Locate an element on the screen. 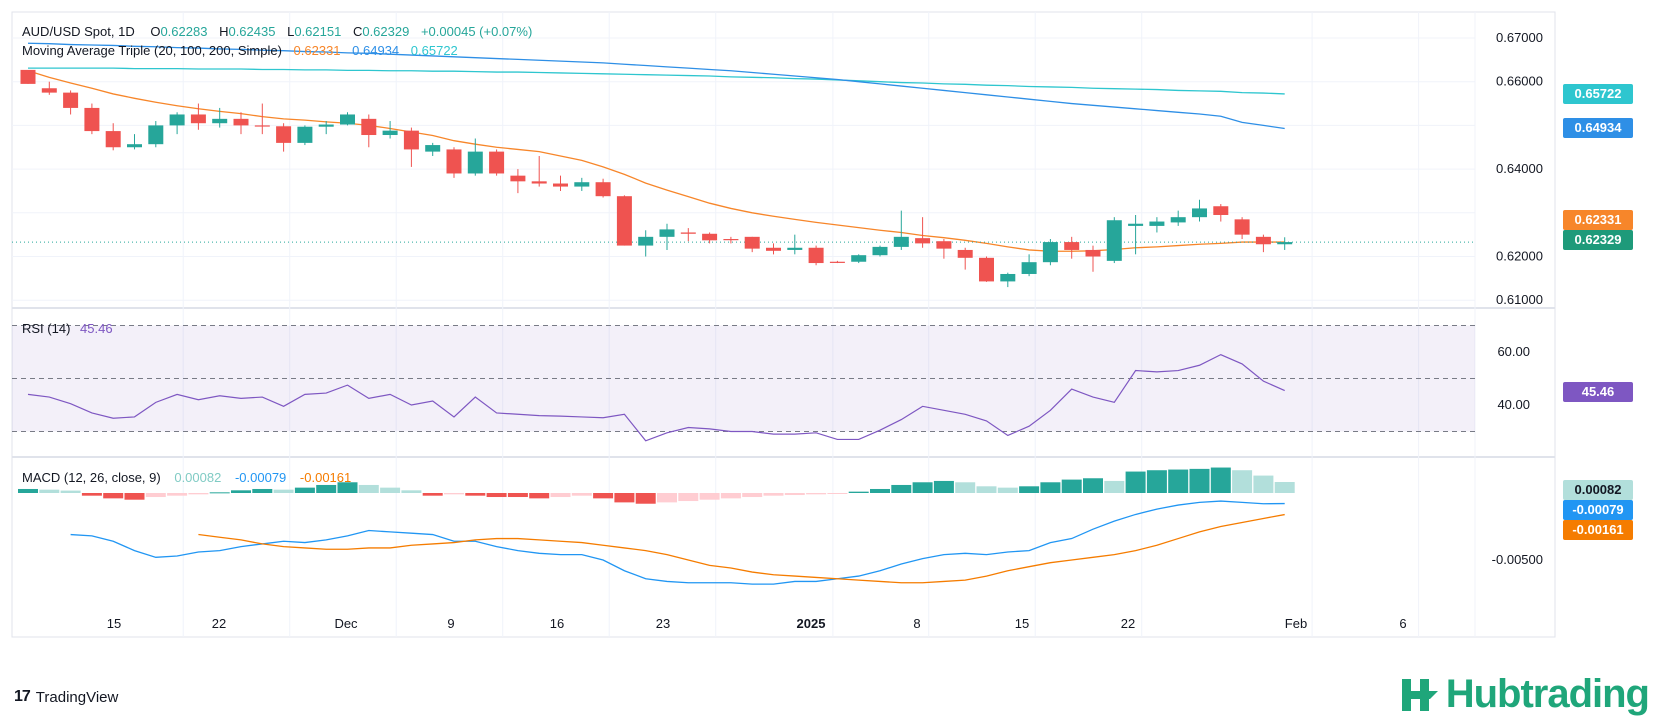 This screenshot has height=718, width=1653. macd-series-line is located at coordinates (677, 542).